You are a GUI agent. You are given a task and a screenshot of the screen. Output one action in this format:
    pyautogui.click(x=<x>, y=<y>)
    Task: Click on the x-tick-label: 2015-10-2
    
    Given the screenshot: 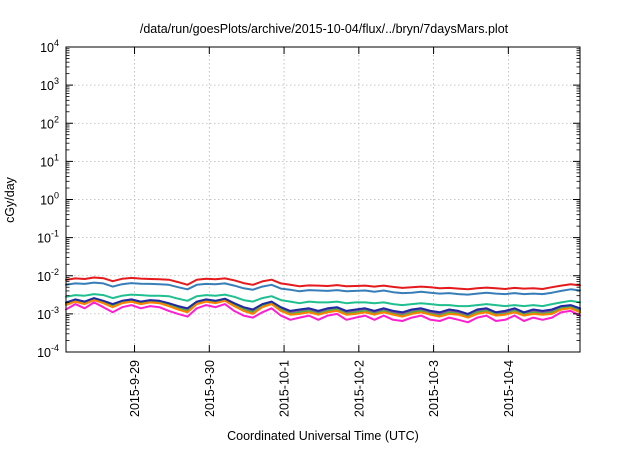 What is the action you would take?
    pyautogui.click(x=359, y=388)
    